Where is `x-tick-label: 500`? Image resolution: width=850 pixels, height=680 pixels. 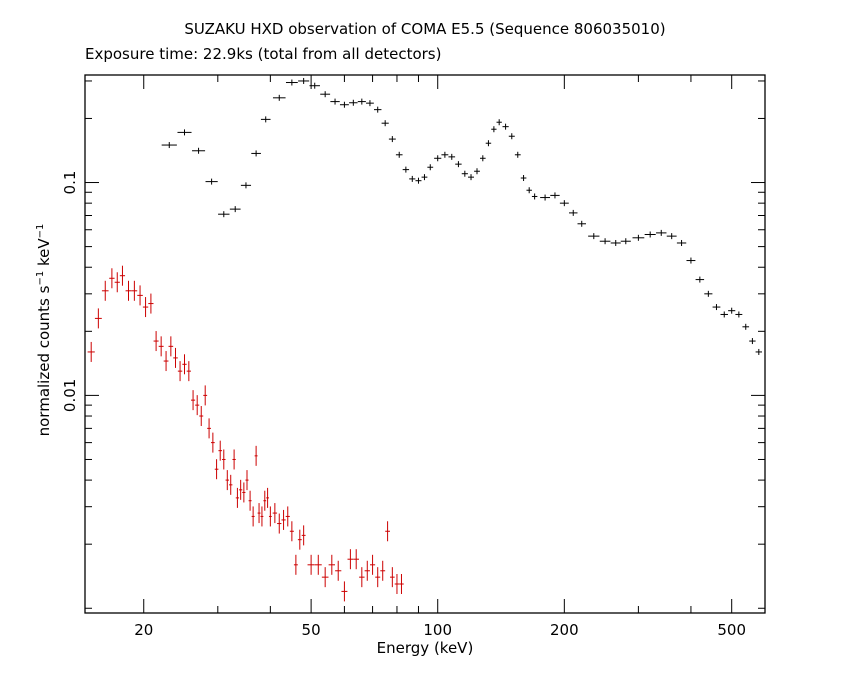
x-tick-label: 500 is located at coordinates (731, 630).